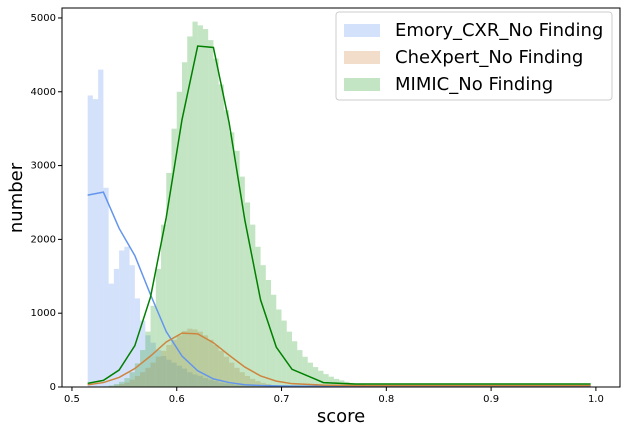 This screenshot has height=433, width=626. Describe the element at coordinates (596, 399) in the screenshot. I see `x-tick-label: 1.0` at that location.